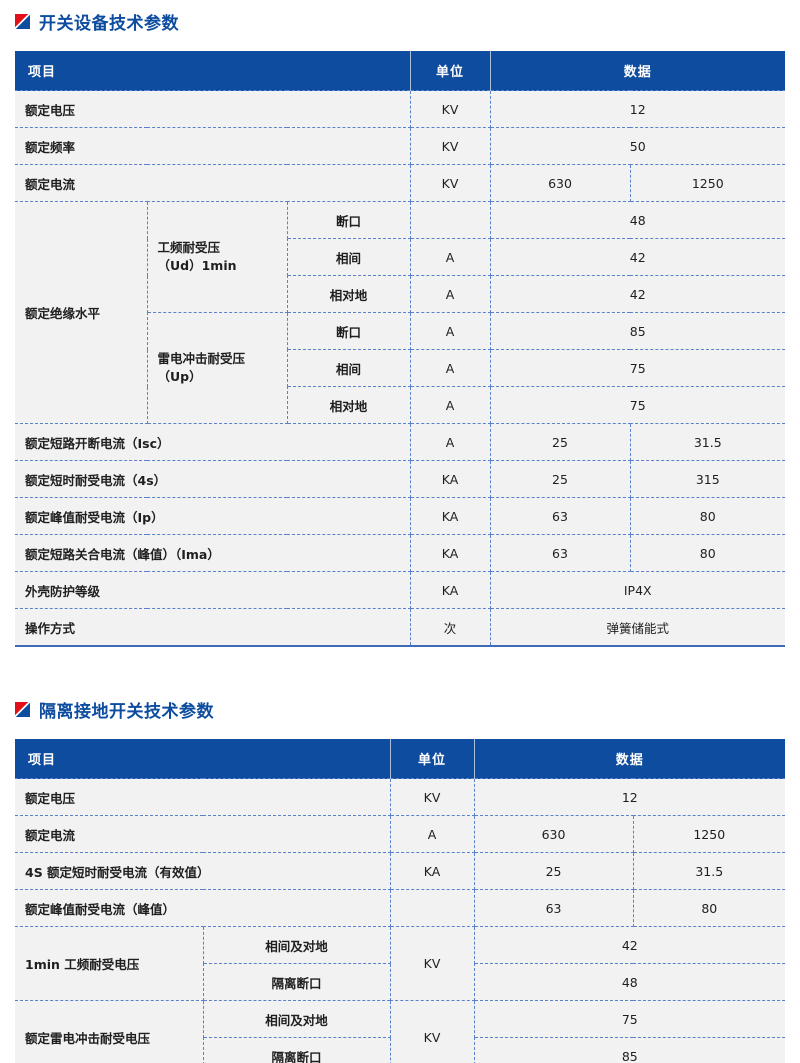 The width and height of the screenshot is (800, 1063). I want to click on table-row: 额定频率 KV 50, so click(400, 146).